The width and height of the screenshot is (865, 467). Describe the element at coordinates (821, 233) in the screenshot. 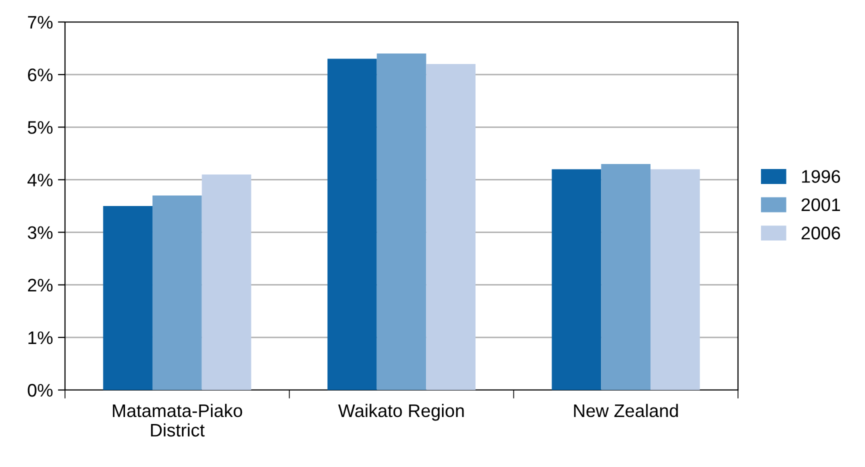

I see `legend-label: 2006` at that location.